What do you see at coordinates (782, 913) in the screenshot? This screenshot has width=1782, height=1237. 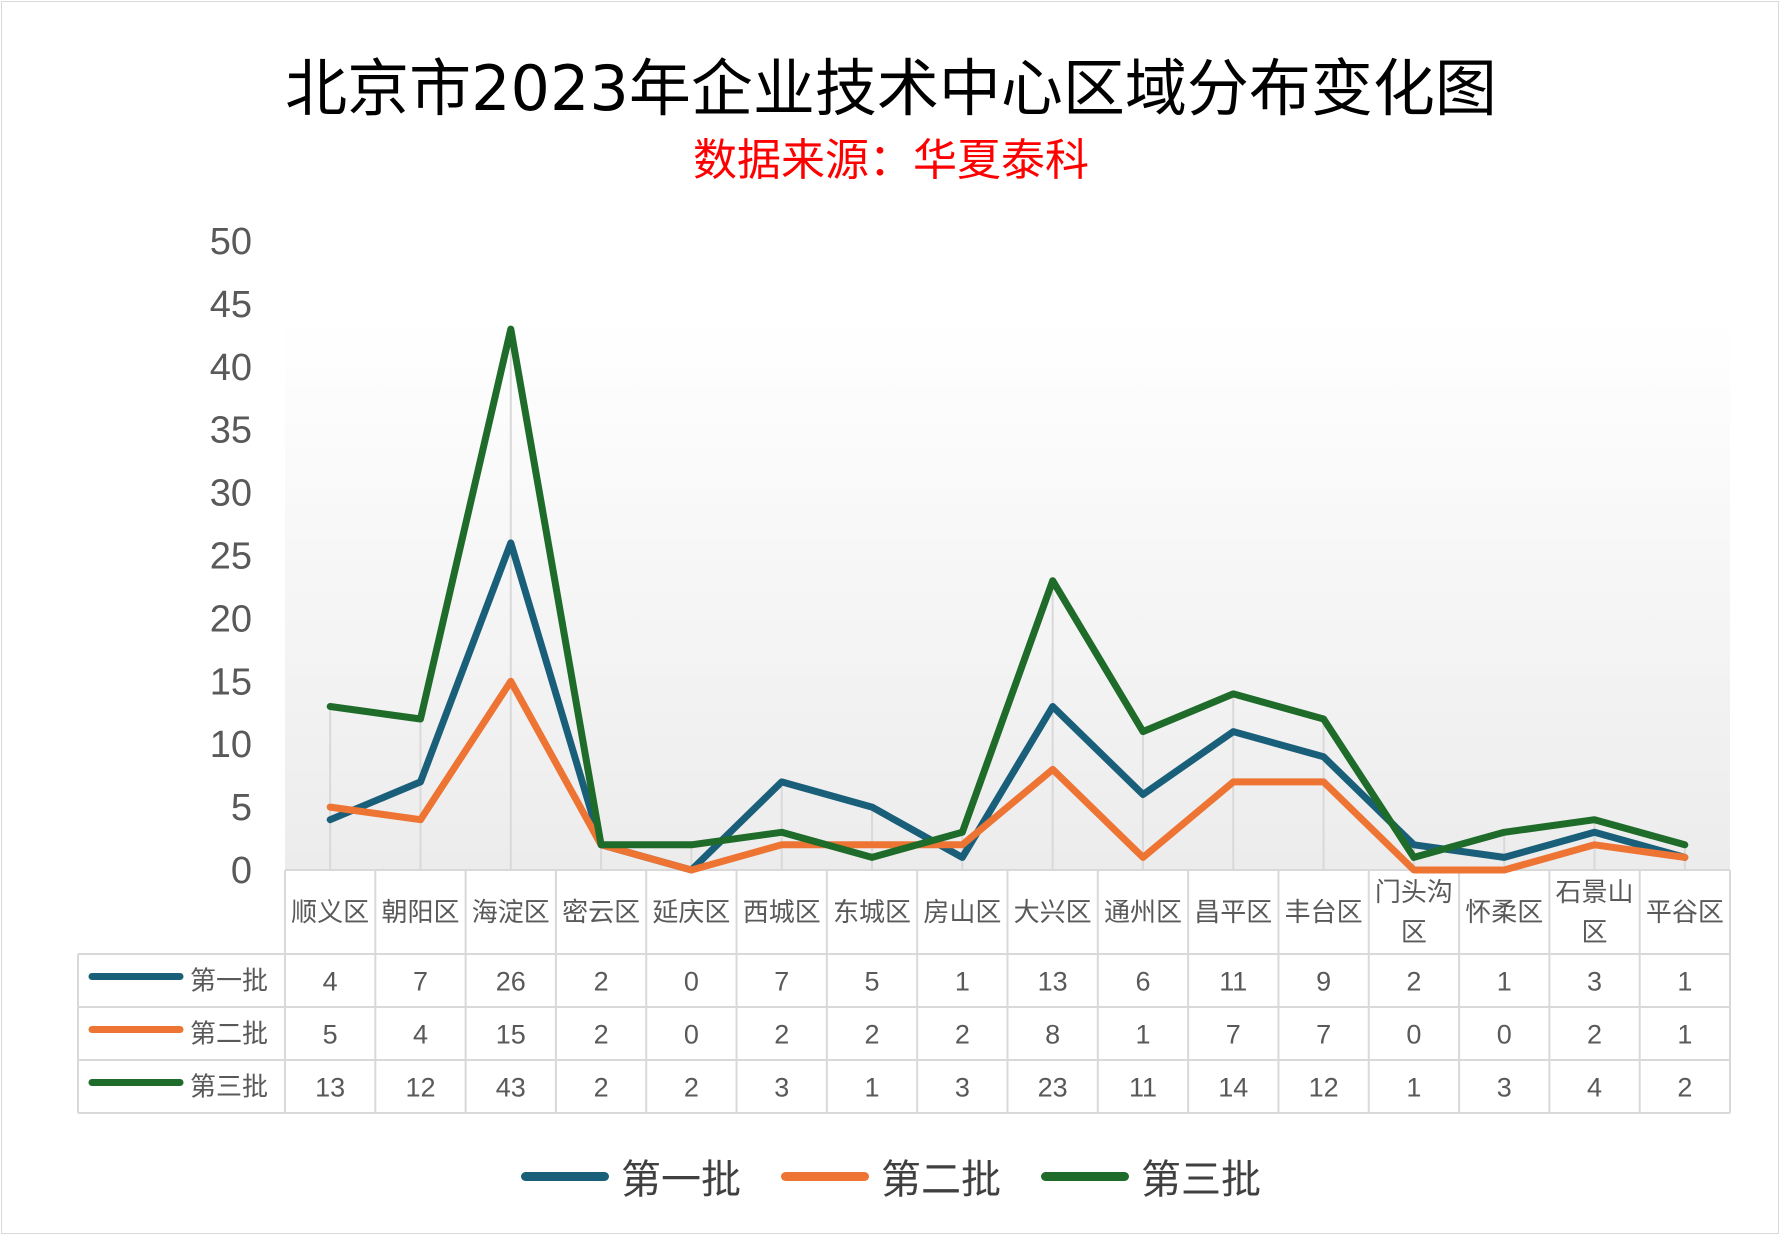 I see `category-label: 西城区` at bounding box center [782, 913].